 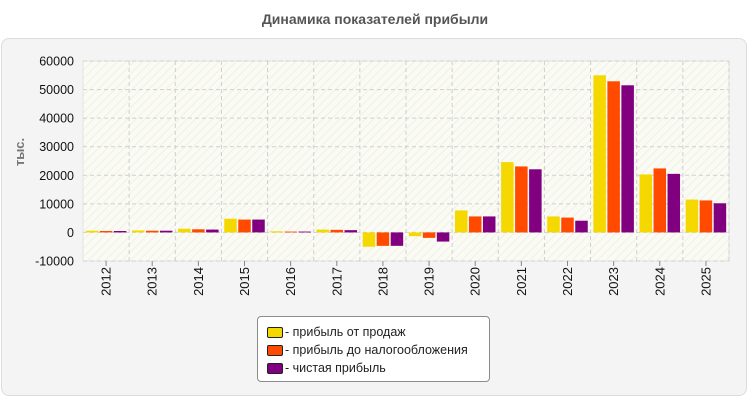 I want to click on y-tick-label: 50000, so click(x=56, y=90).